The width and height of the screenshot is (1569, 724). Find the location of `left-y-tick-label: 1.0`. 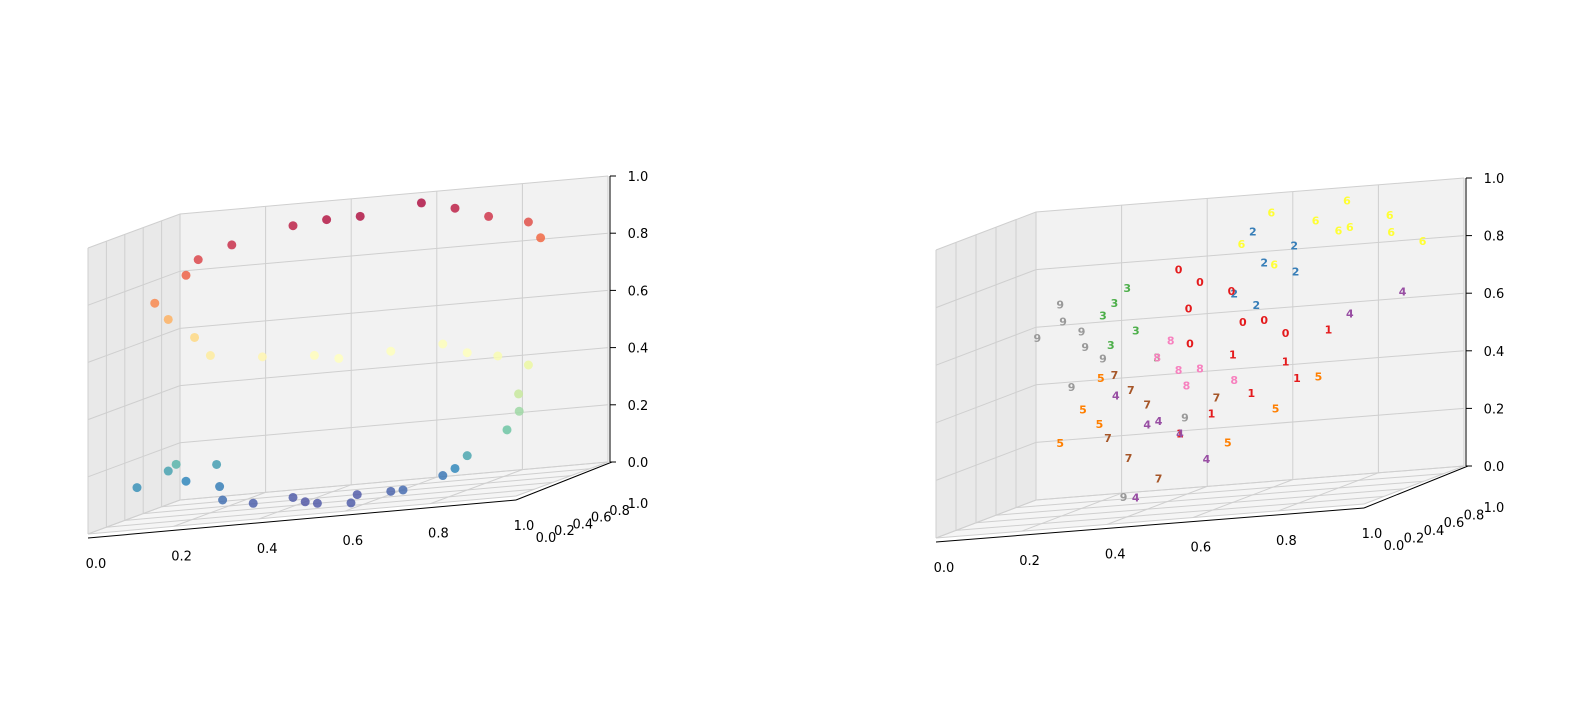

left-y-tick-label: 1.0 is located at coordinates (638, 504).